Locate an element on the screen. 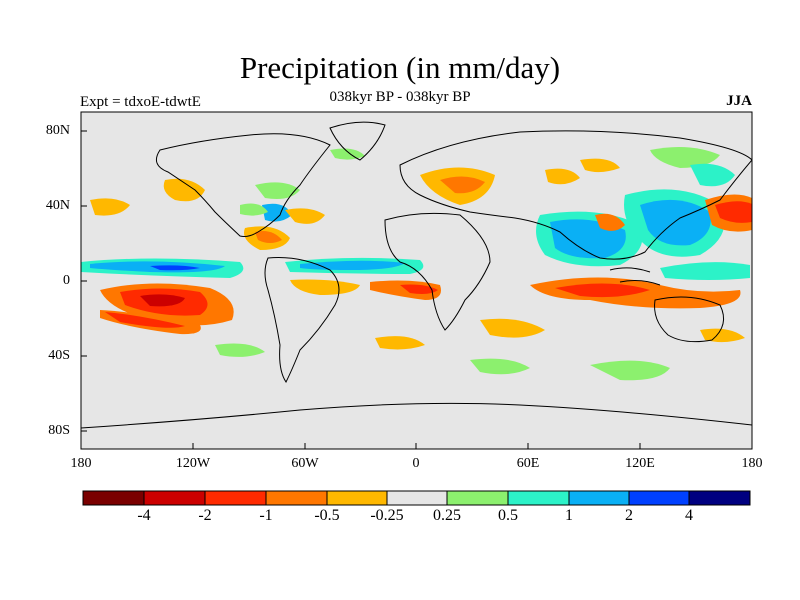 This screenshot has height=600, width=800. colorbar is located at coordinates (416, 498).